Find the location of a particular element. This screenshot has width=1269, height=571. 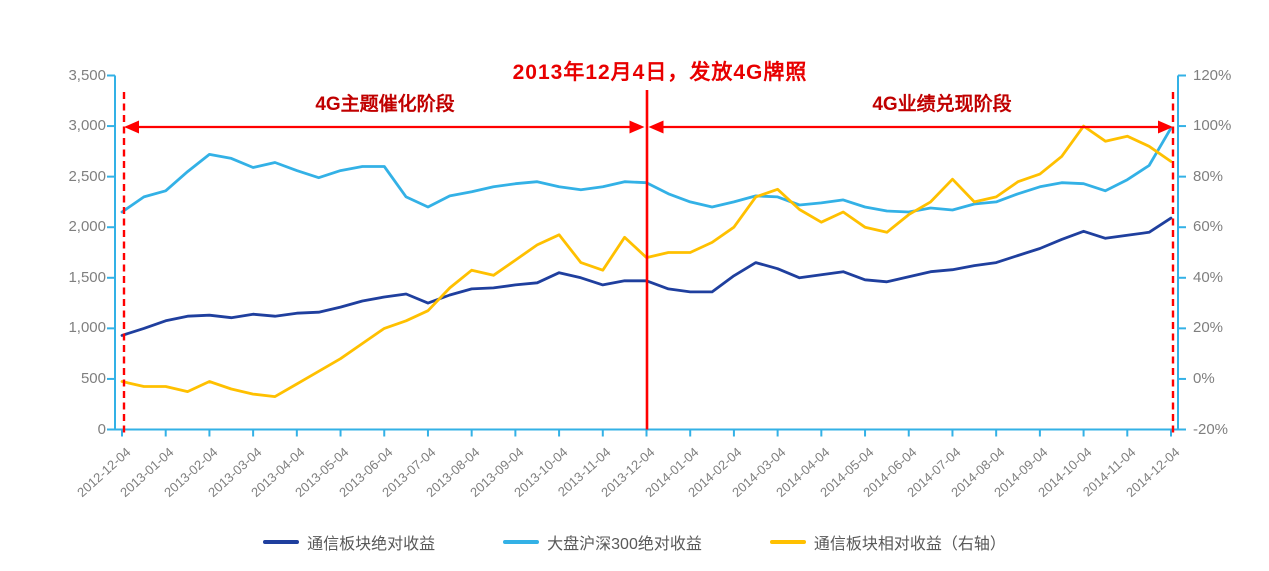

license-event-annotation: 2013年12月4日，发放4G牌照 is located at coordinates (660, 72).